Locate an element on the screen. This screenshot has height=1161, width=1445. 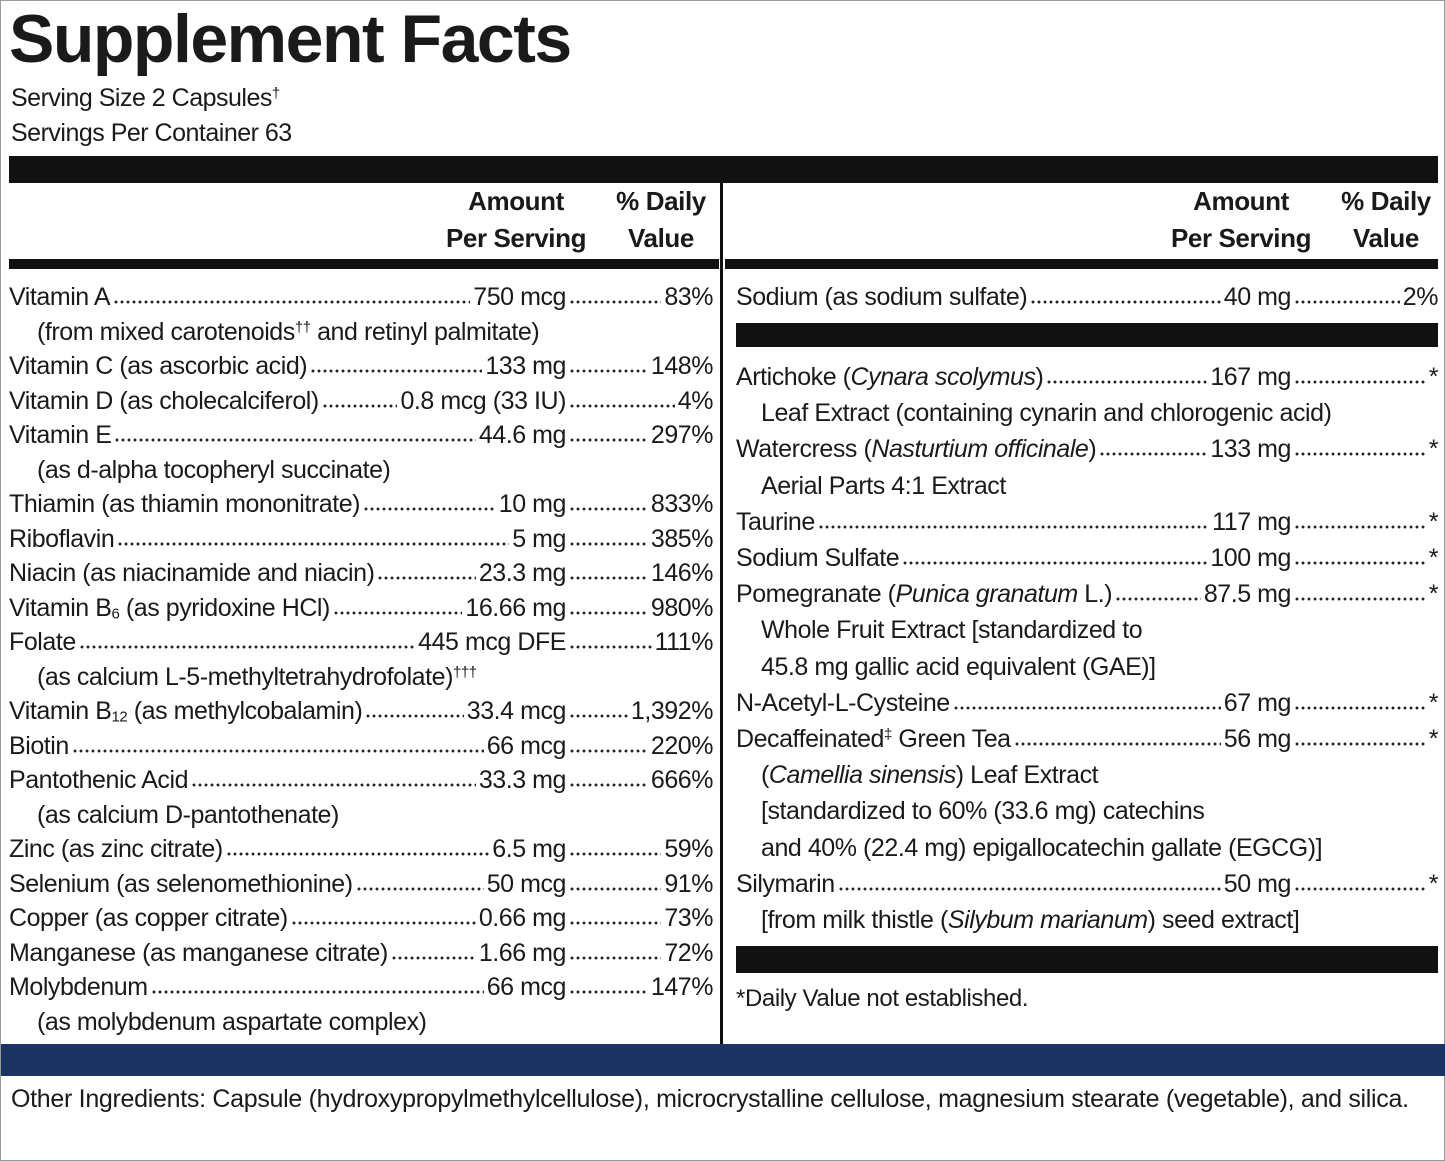
daily-value: 1,392% is located at coordinates (672, 711).